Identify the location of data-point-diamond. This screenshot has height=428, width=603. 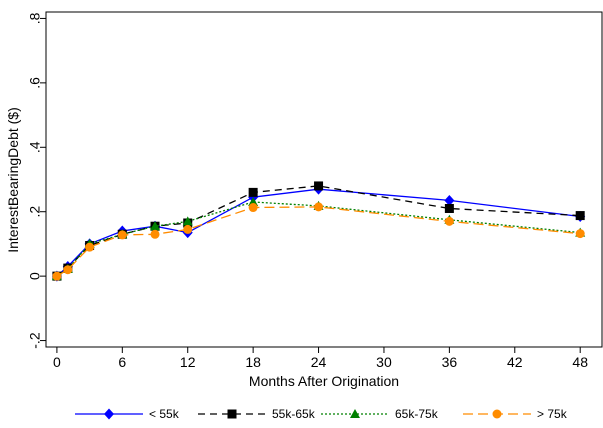
(449, 200).